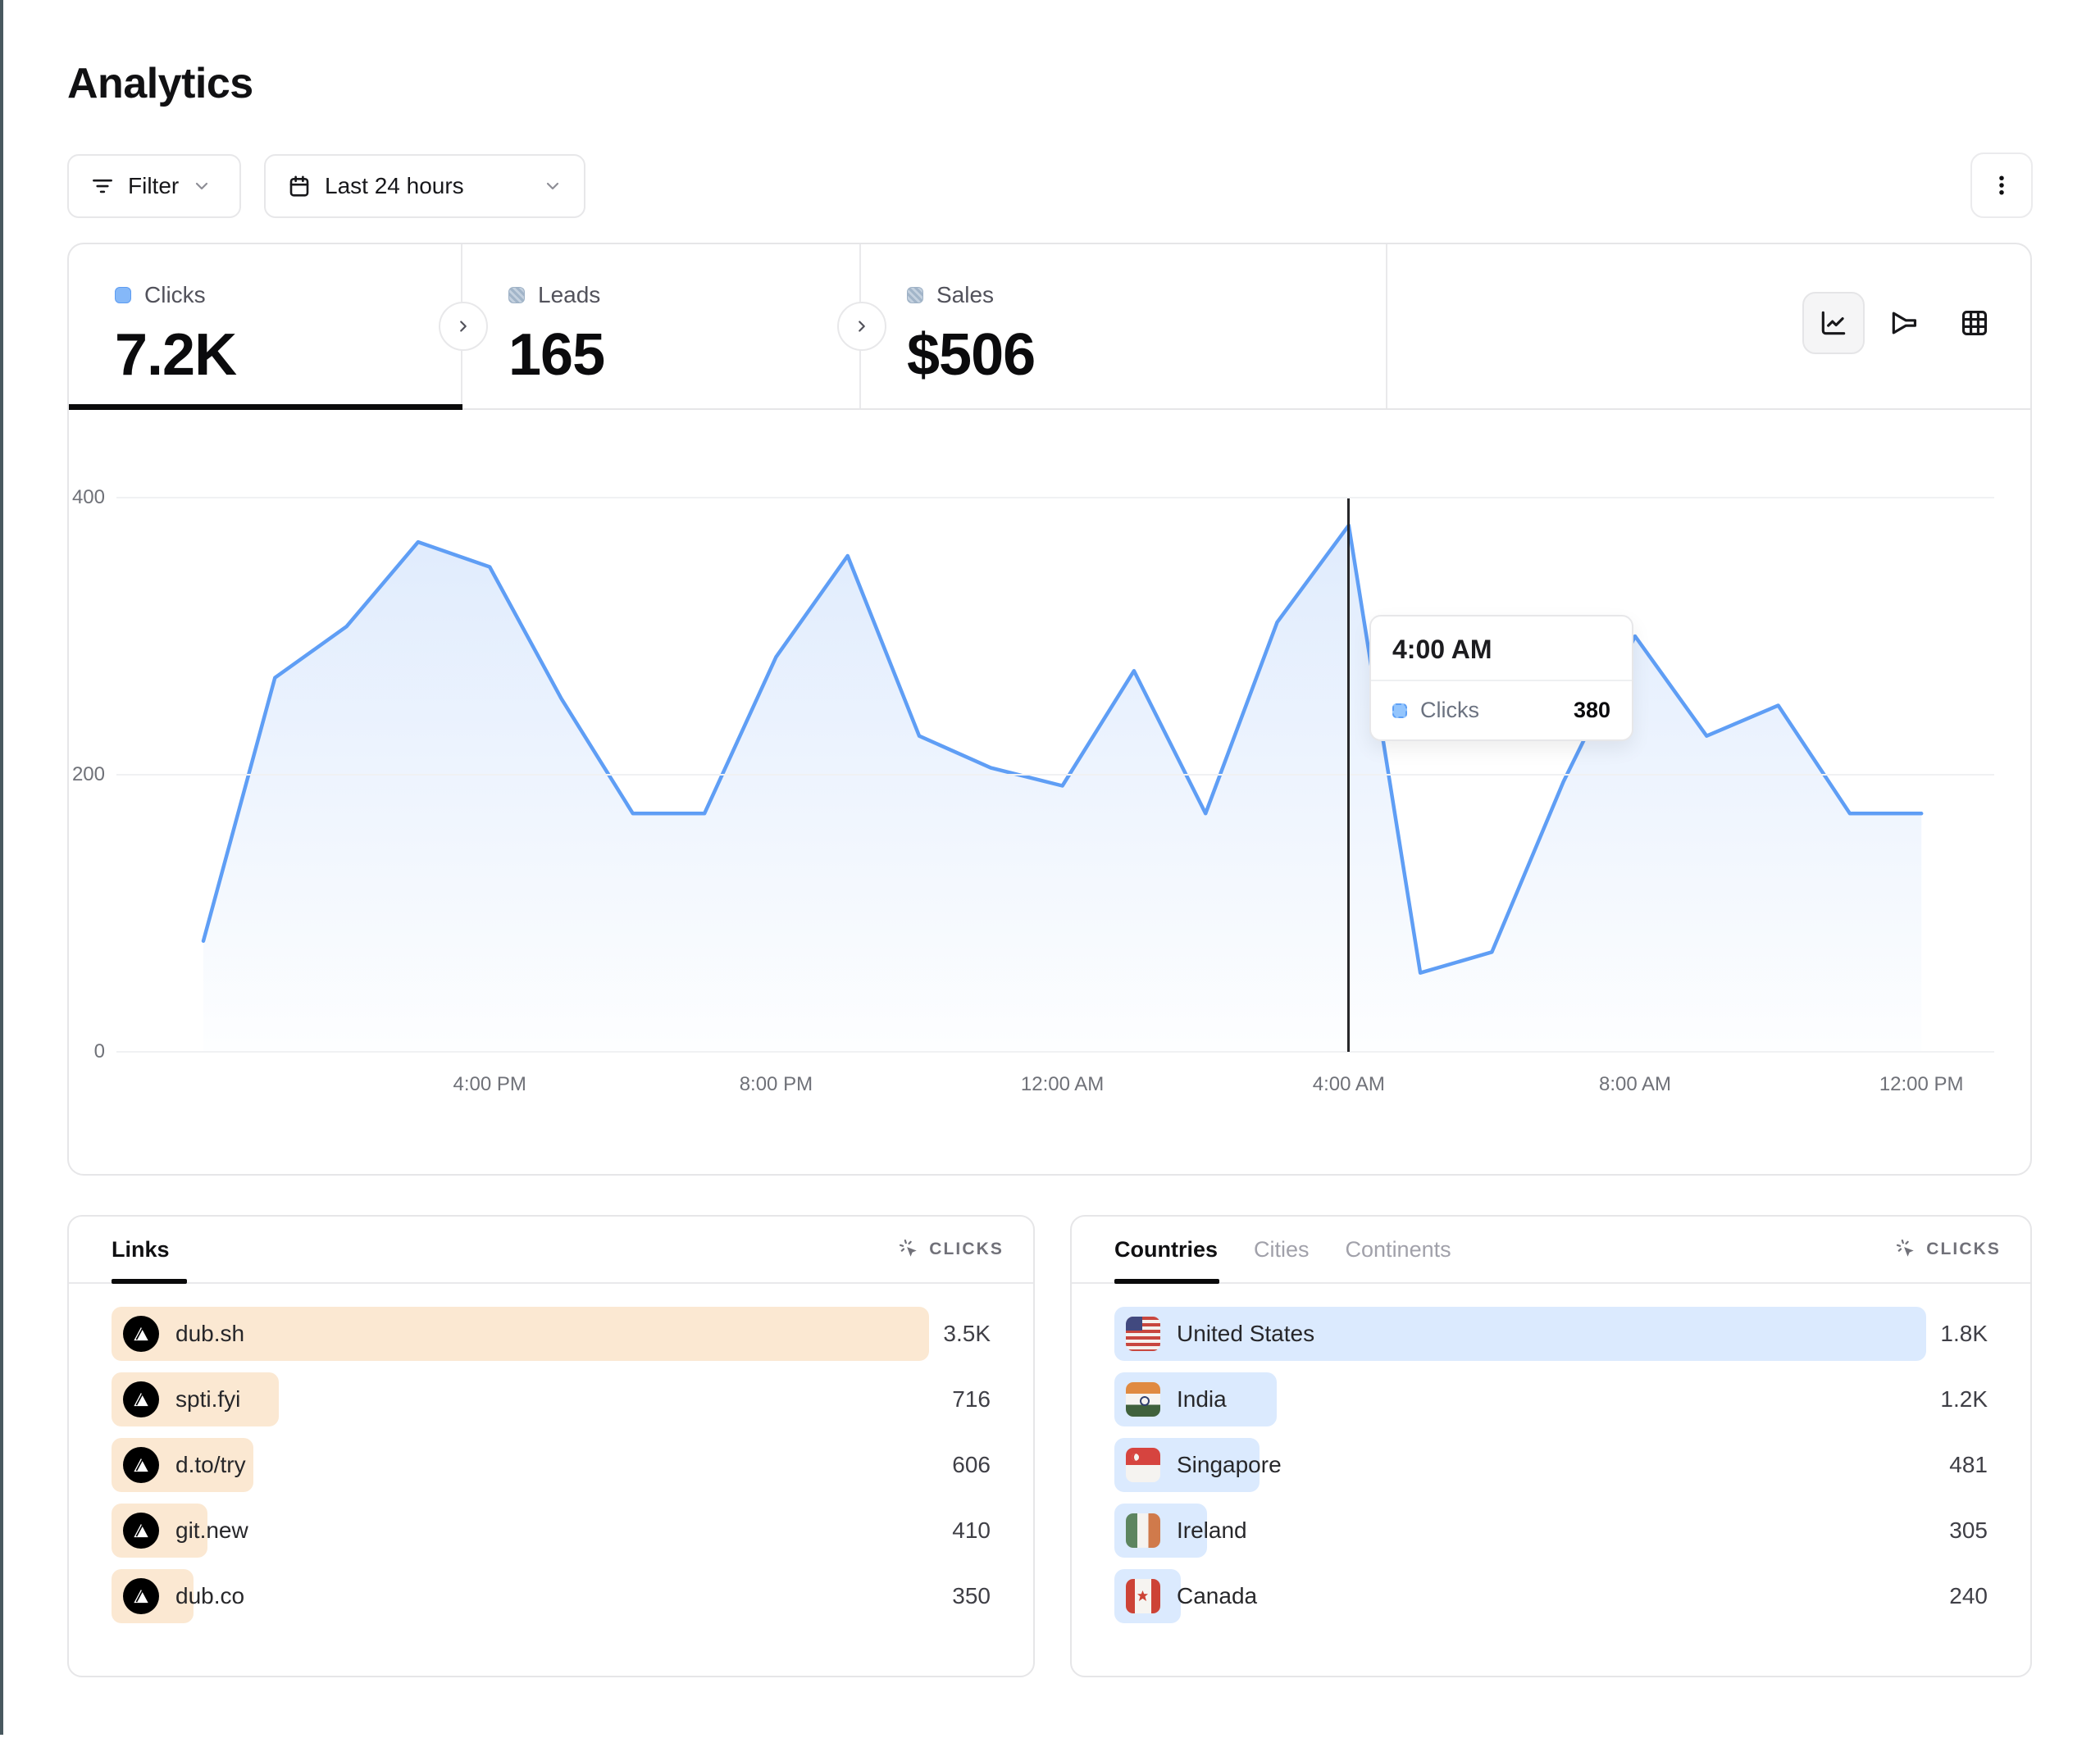 Image resolution: width=2100 pixels, height=1738 pixels. Describe the element at coordinates (516, 295) in the screenshot. I see `leads-swatch-icon` at that location.